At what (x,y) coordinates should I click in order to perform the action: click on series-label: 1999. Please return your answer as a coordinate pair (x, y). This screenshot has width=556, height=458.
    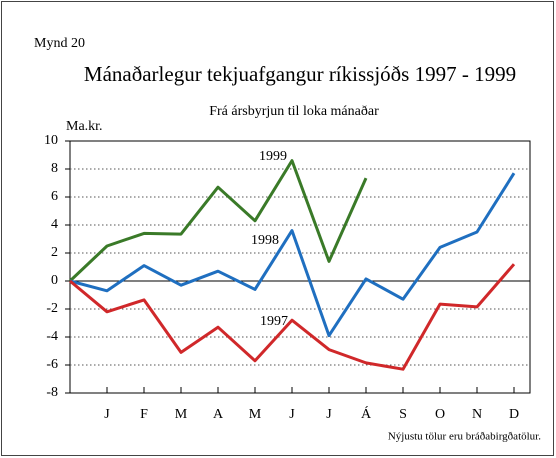
    Looking at the image, I should click on (273, 156).